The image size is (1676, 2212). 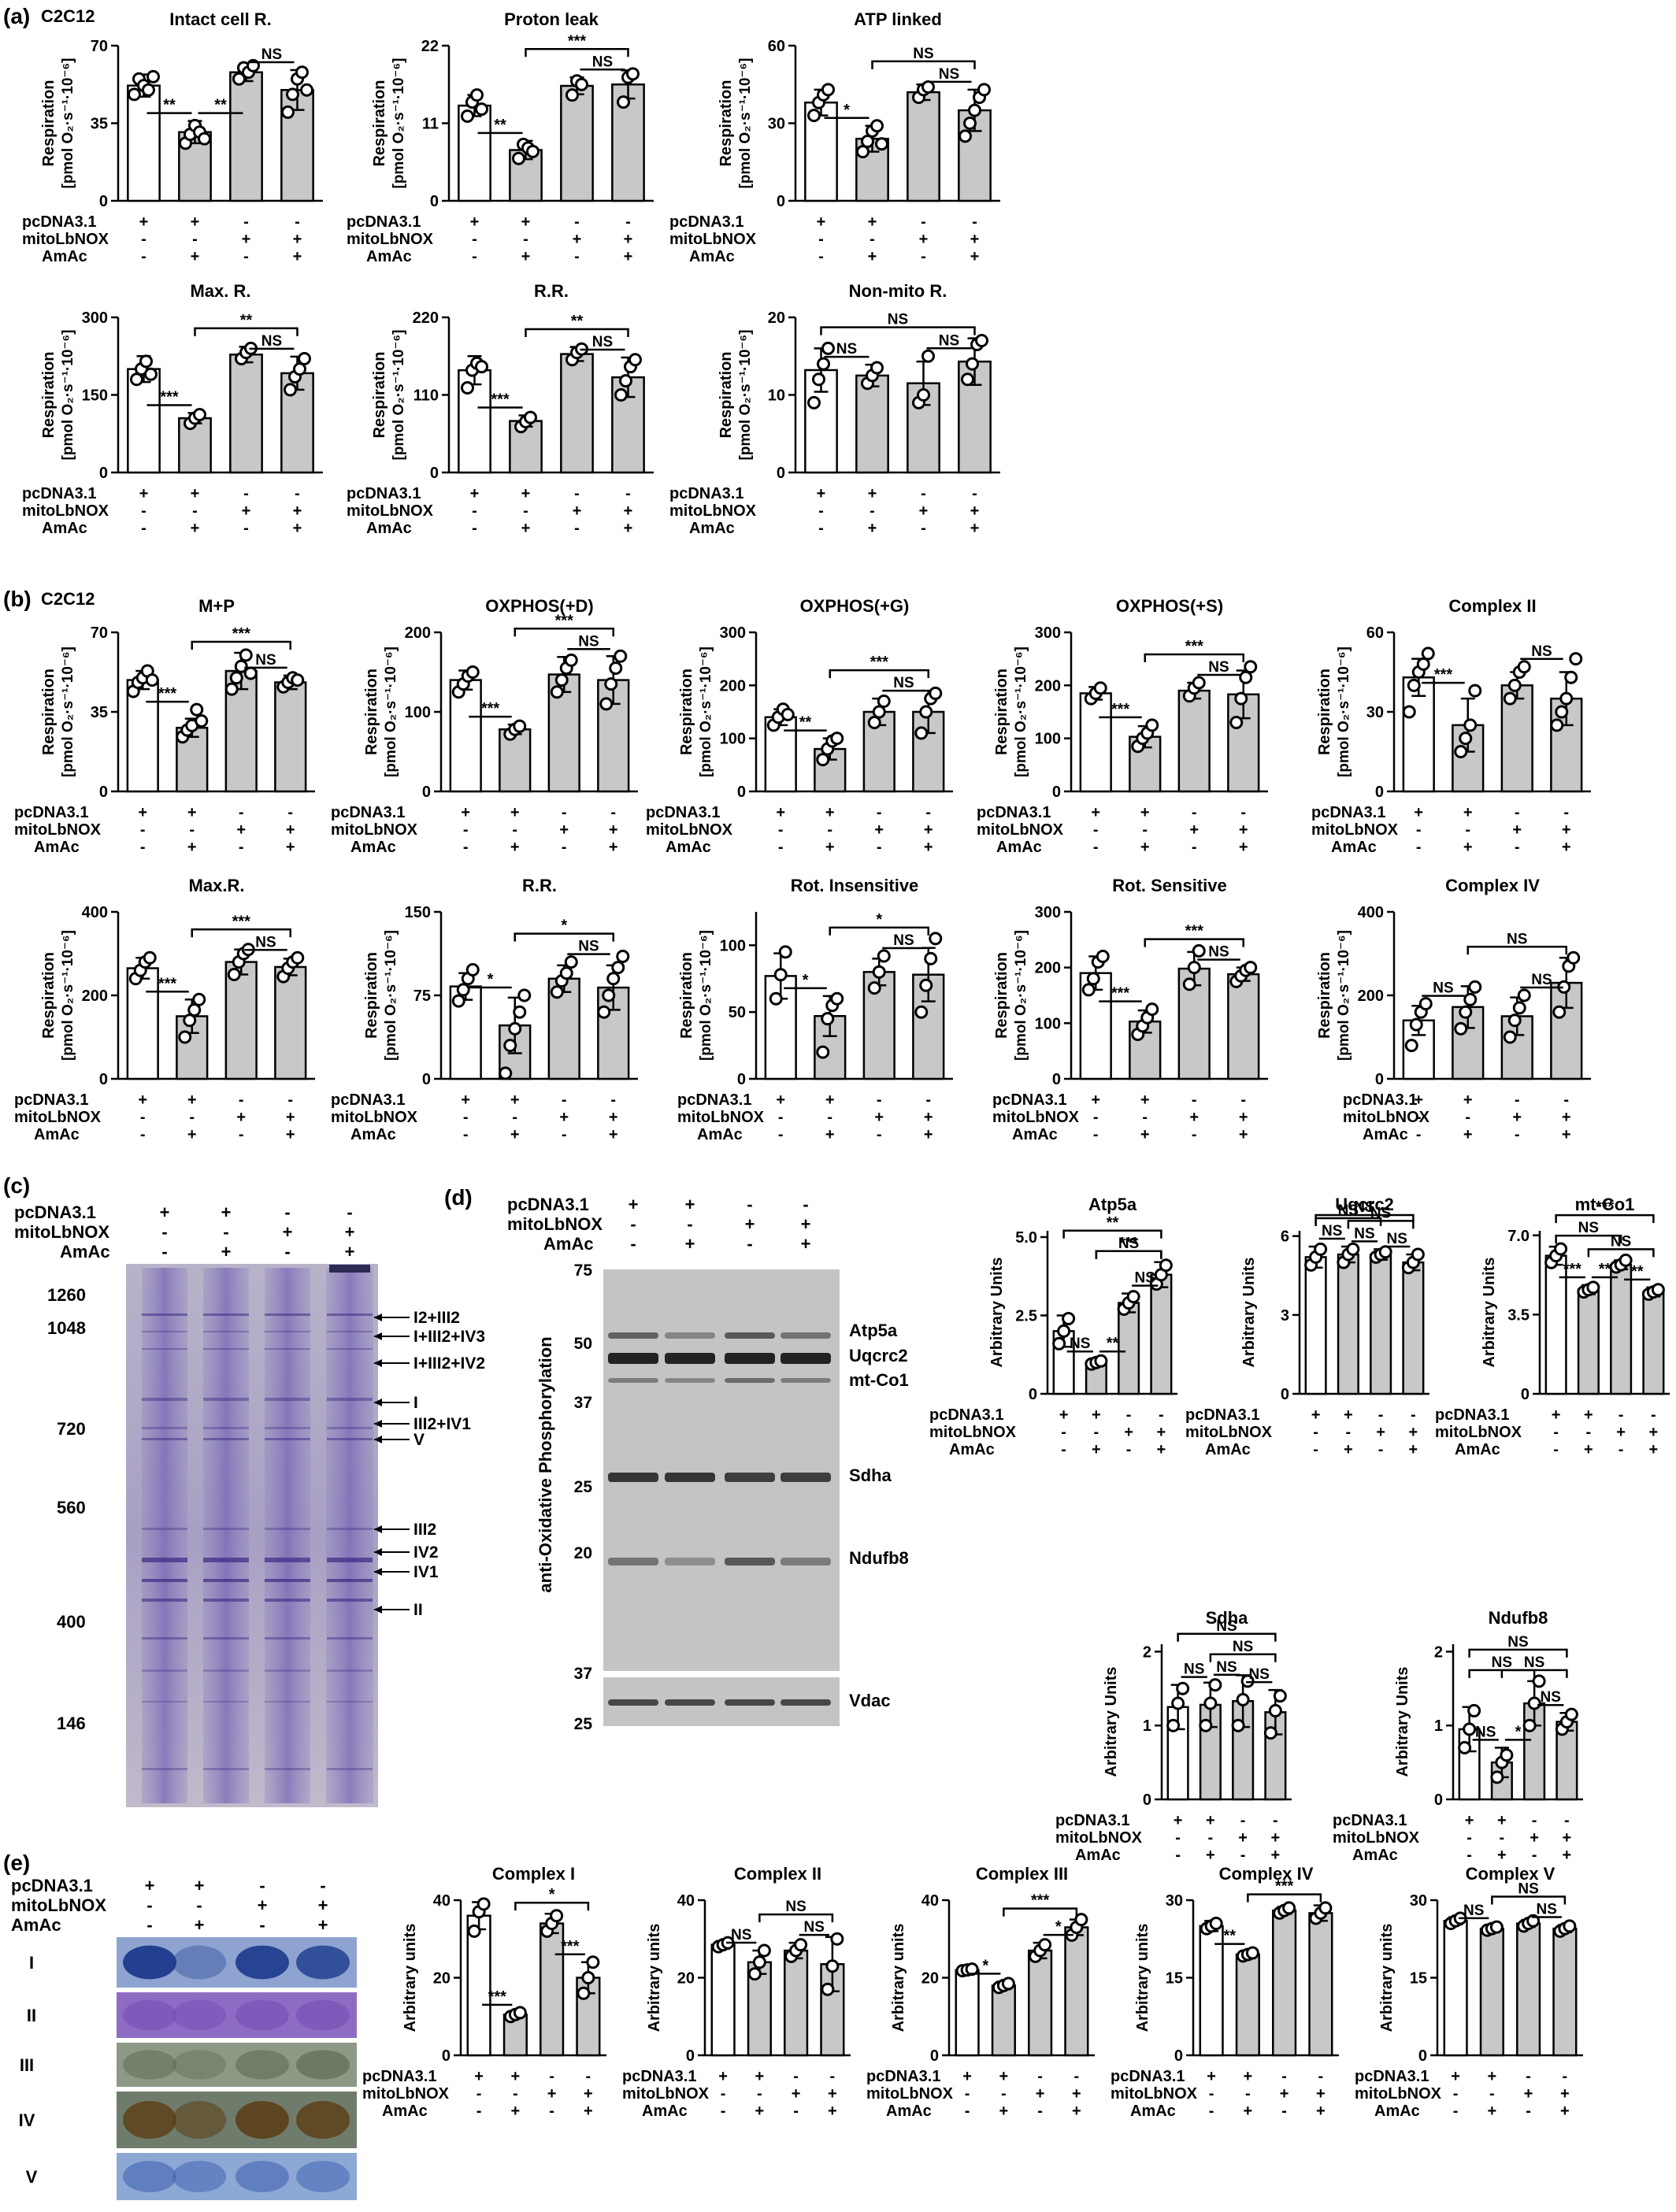 I want to click on gel-c-row-label-mitolbnox: mitoLbNOX, so click(x=61, y=1232).